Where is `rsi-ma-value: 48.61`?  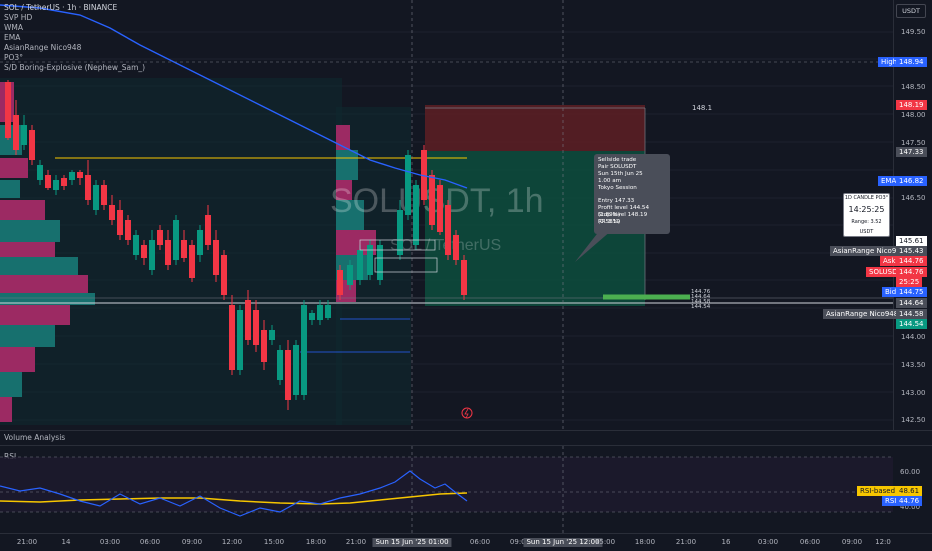
rsi-ma-value: 48.61 is located at coordinates (909, 491).